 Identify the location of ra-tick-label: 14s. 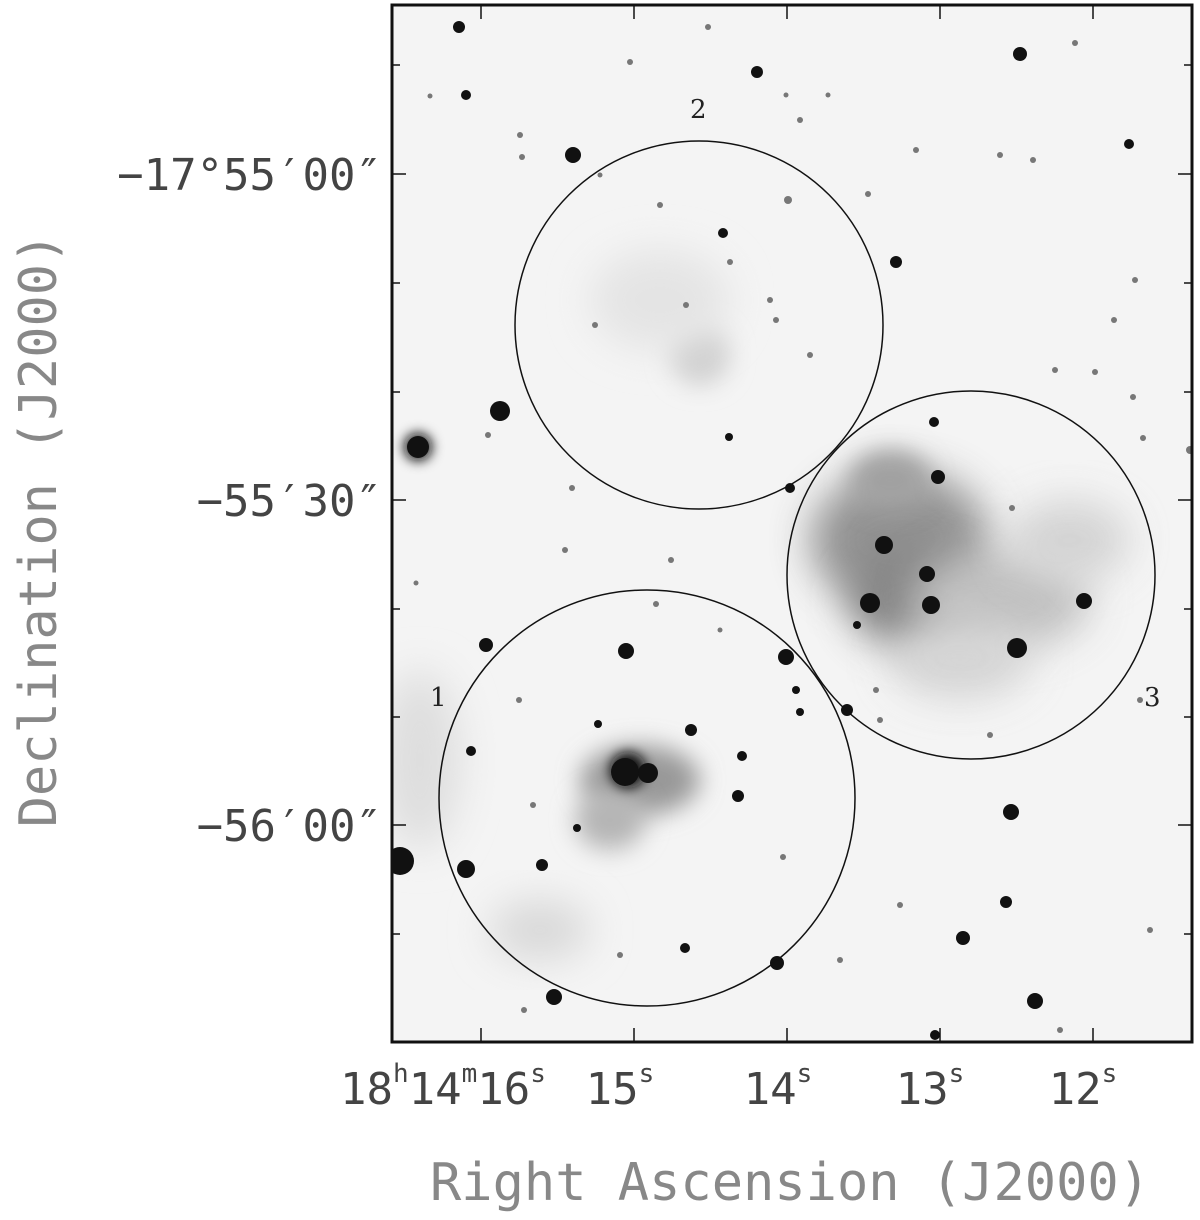
(778, 1087).